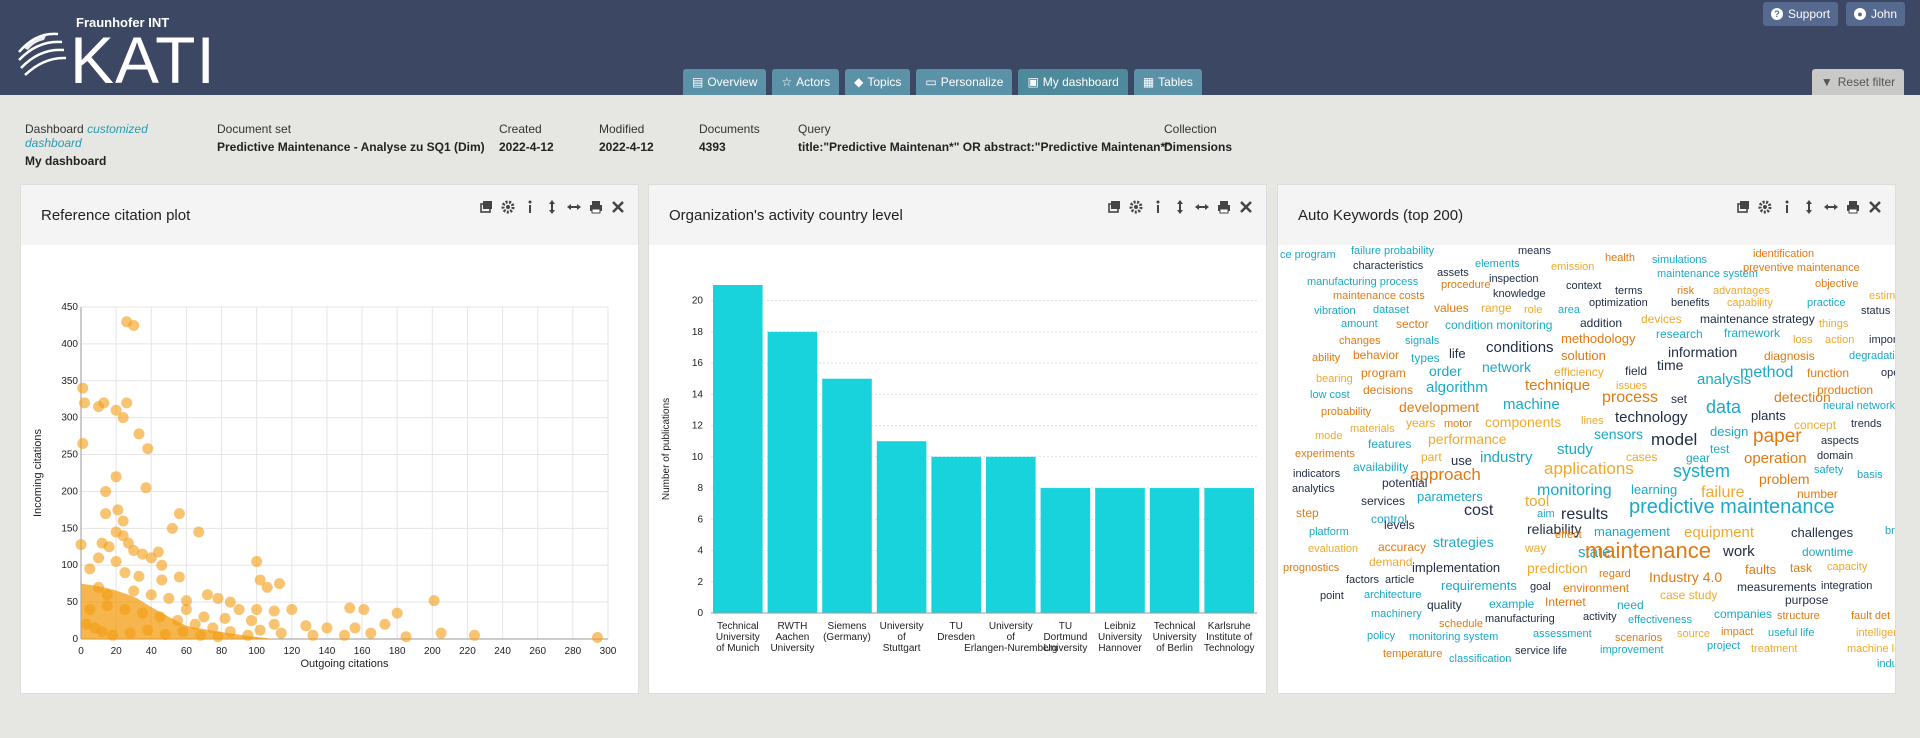 The height and width of the screenshot is (738, 1920). Describe the element at coordinates (1661, 319) in the screenshot. I see `keyword: devices` at that location.